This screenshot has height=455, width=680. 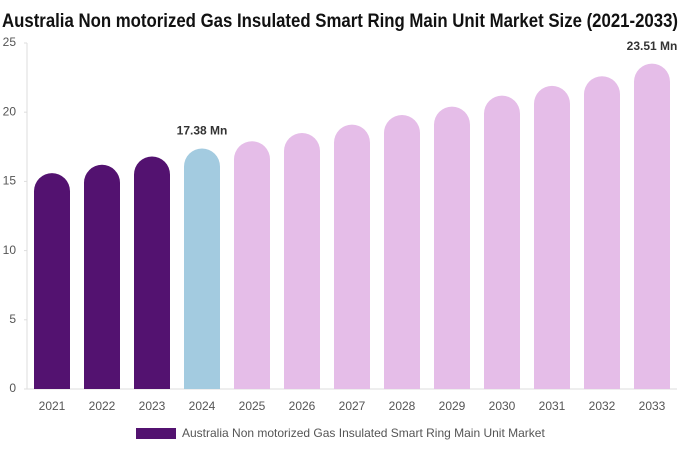 I want to click on x-tick-label: 2024, so click(x=202, y=406).